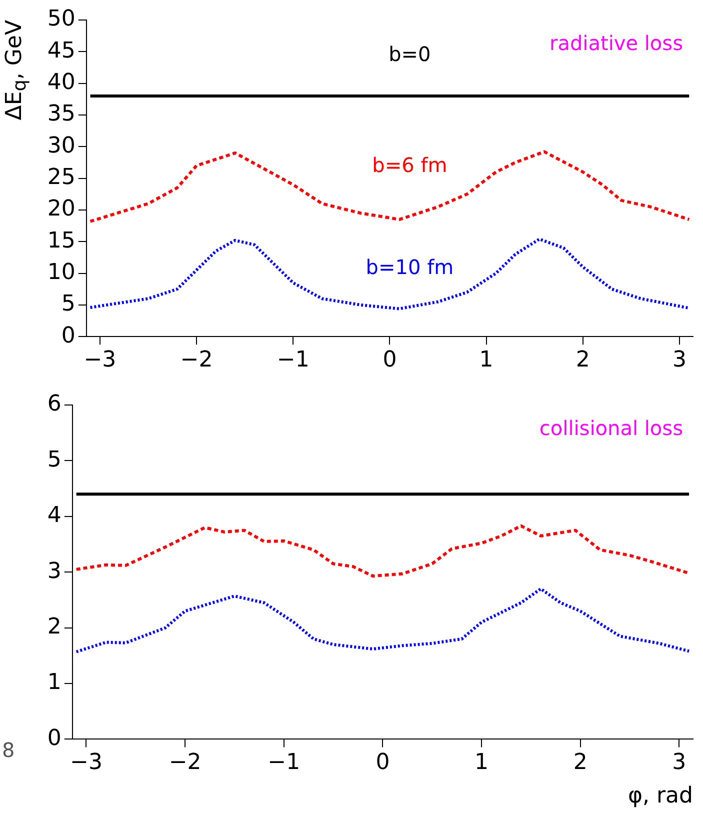 This screenshot has height=822, width=703. I want to click on y-tick-label: 30, so click(61, 145).